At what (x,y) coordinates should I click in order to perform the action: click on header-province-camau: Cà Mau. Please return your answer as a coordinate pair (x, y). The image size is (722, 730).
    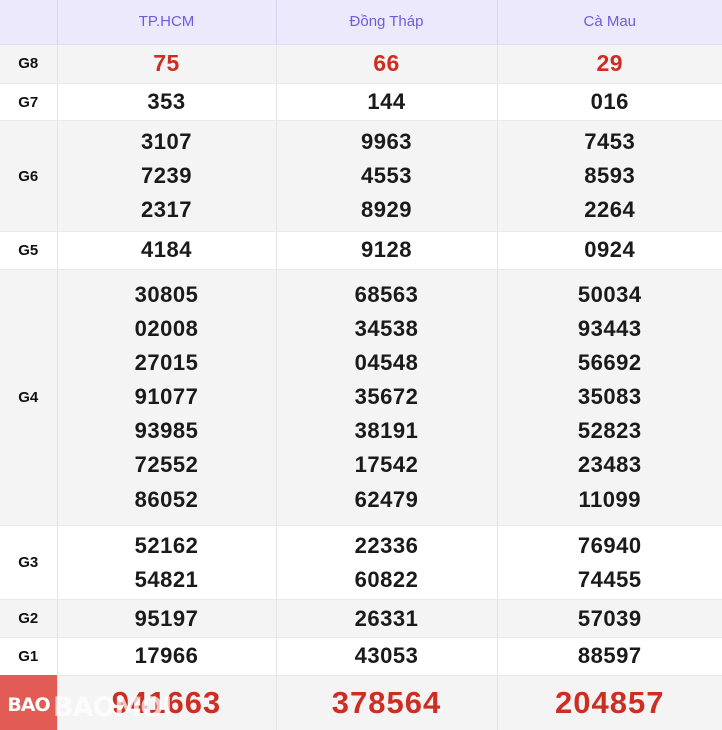
    Looking at the image, I should click on (609, 22).